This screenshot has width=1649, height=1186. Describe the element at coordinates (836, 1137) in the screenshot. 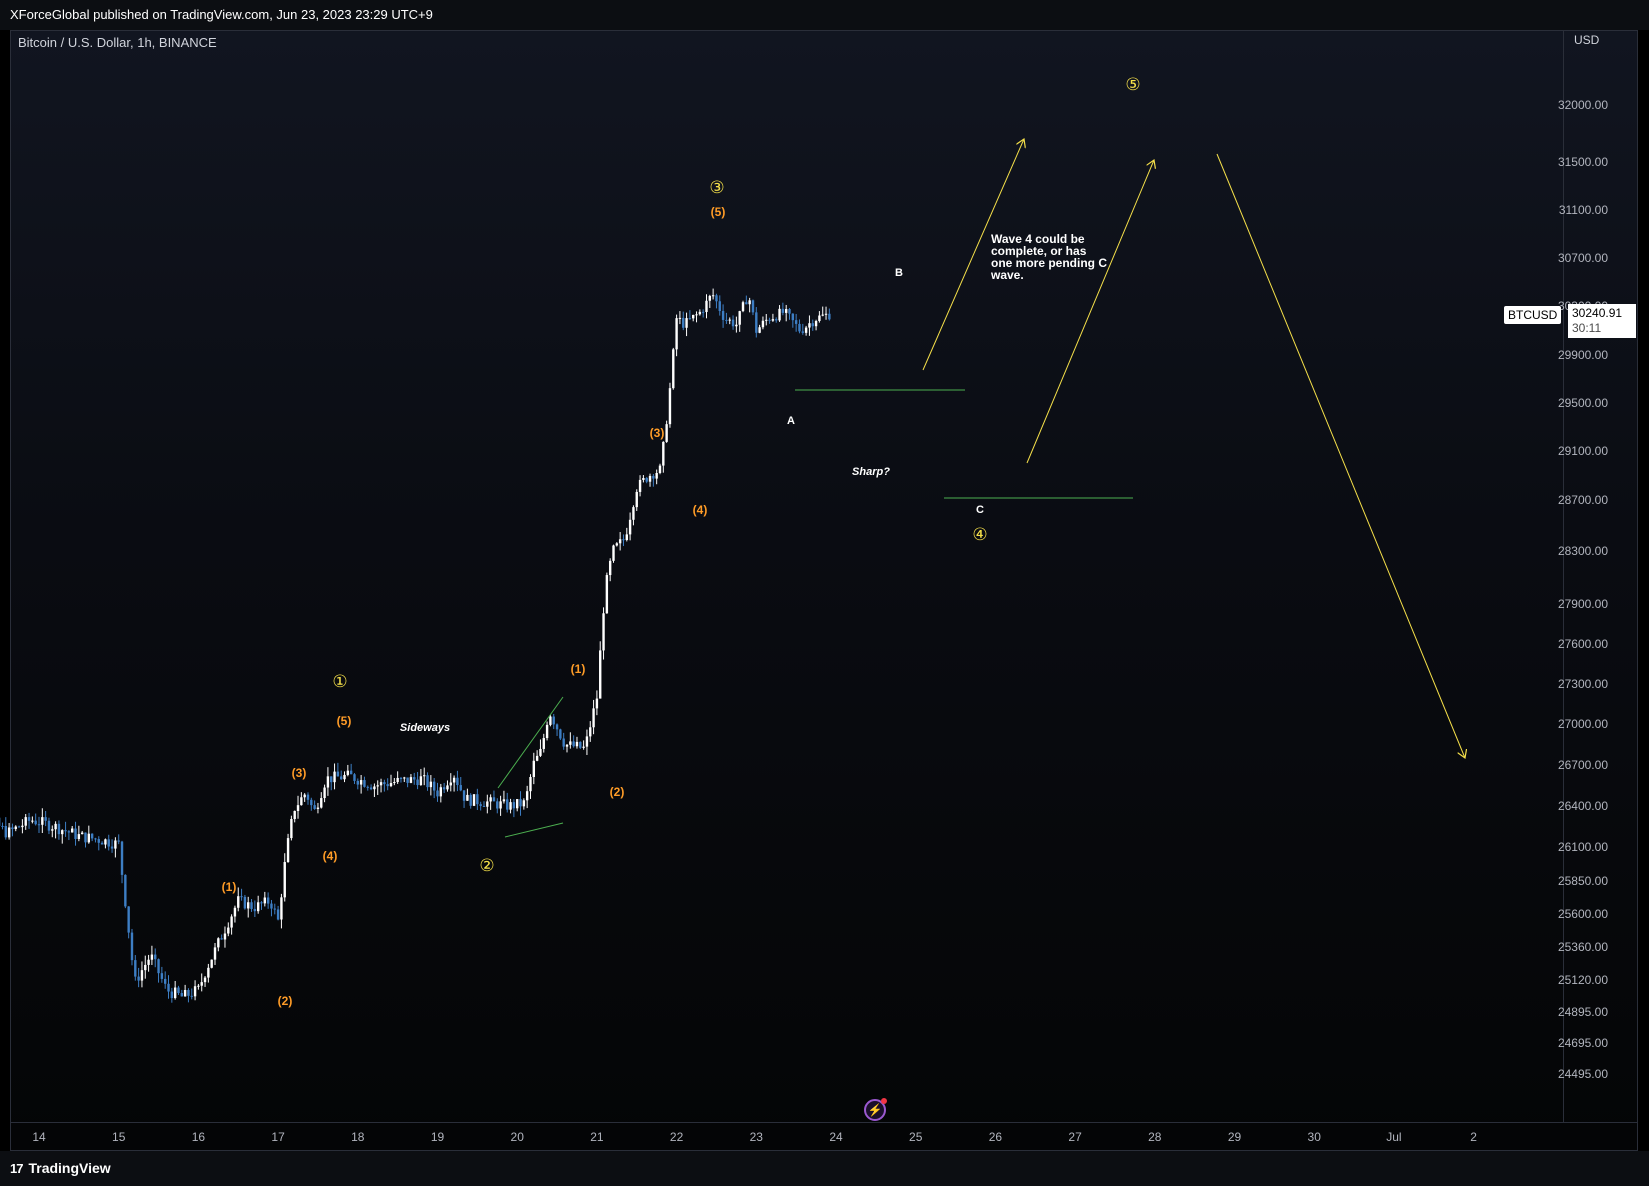

I see `time-tick-label: 24` at that location.